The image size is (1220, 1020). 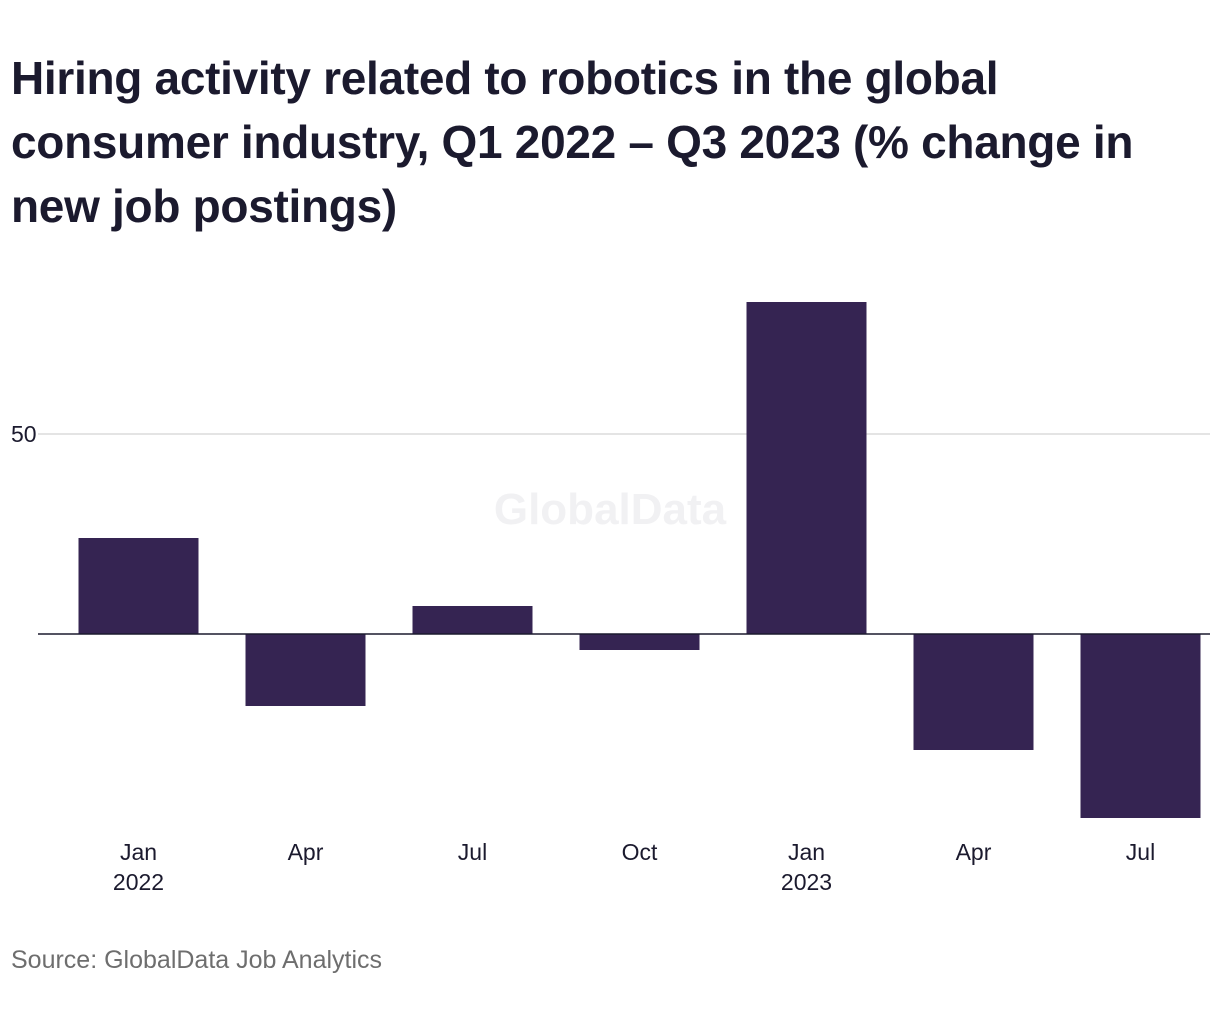 I want to click on x-tick-sublabel: 2023, so click(x=806, y=882).